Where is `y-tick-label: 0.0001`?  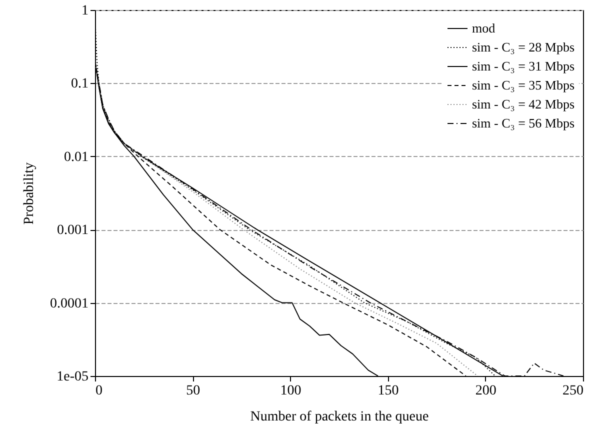 y-tick-label: 0.0001 is located at coordinates (69, 304).